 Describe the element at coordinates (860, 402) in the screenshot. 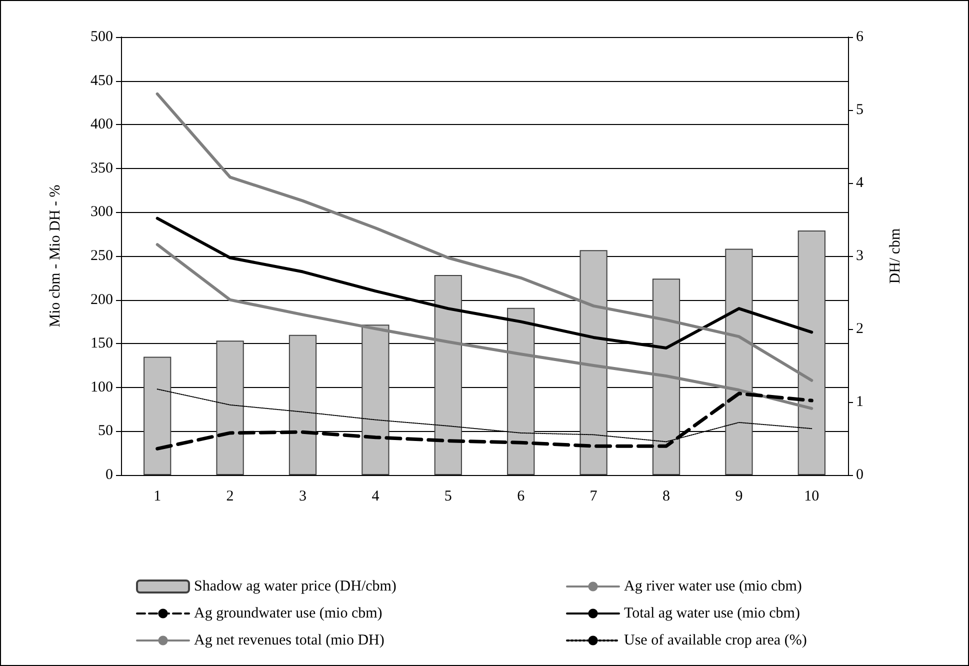

I see `y2-tick-label: 1` at that location.